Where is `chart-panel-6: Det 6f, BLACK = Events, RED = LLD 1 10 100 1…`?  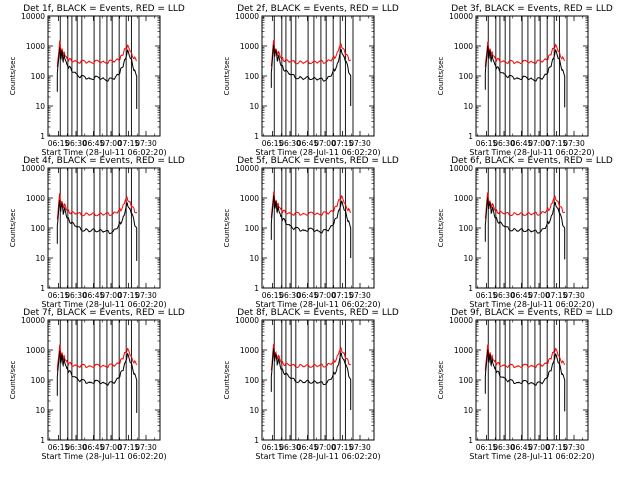
chart-panel-6: Det 6f, BLACK = Events, RED = LLD 1 10 100 1… is located at coordinates (525, 232).